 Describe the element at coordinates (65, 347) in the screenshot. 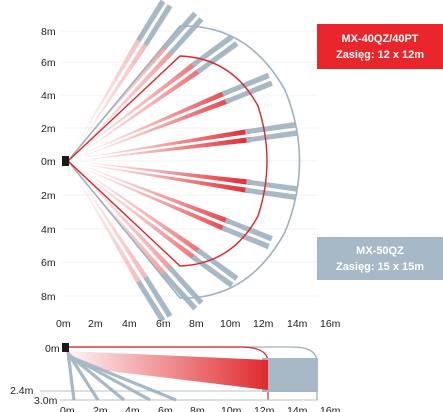

I see `side-detector-icon` at that location.